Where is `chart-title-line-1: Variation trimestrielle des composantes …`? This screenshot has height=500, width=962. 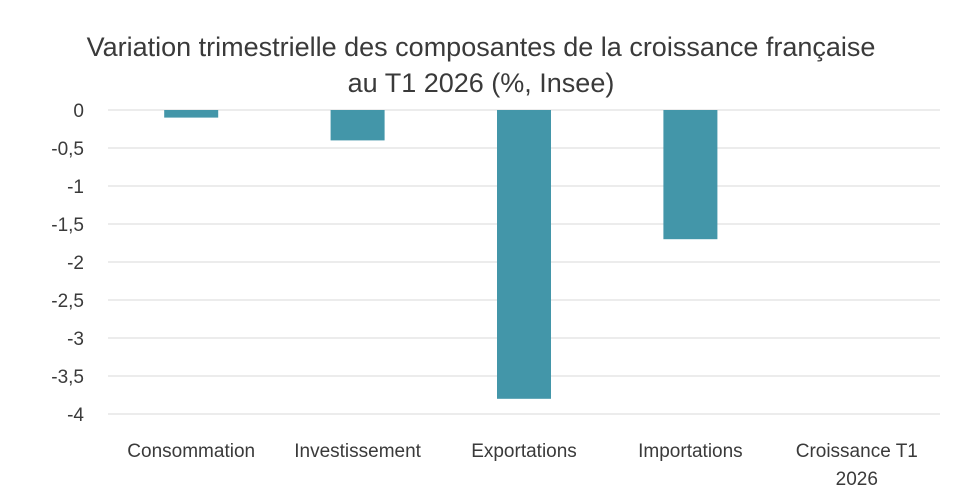
chart-title-line-1: Variation trimestrielle des composantes … is located at coordinates (481, 47).